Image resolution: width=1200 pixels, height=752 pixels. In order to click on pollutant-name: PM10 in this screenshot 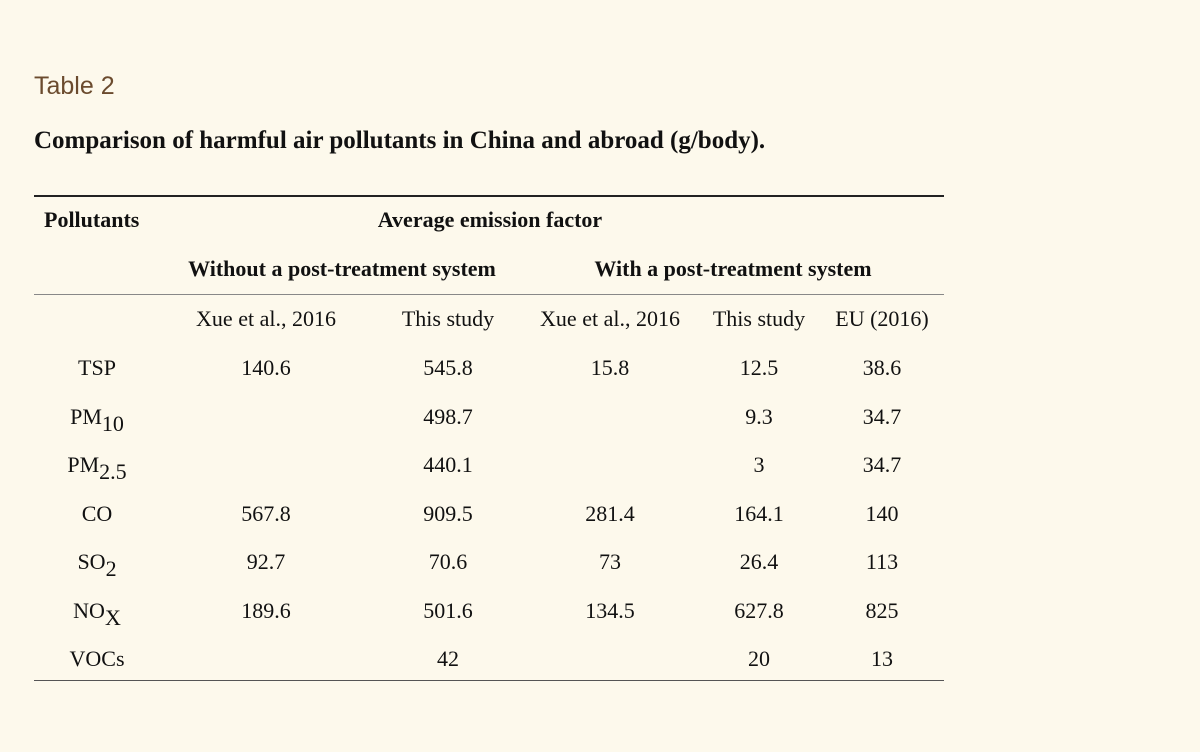, I will do `click(97, 418)`.